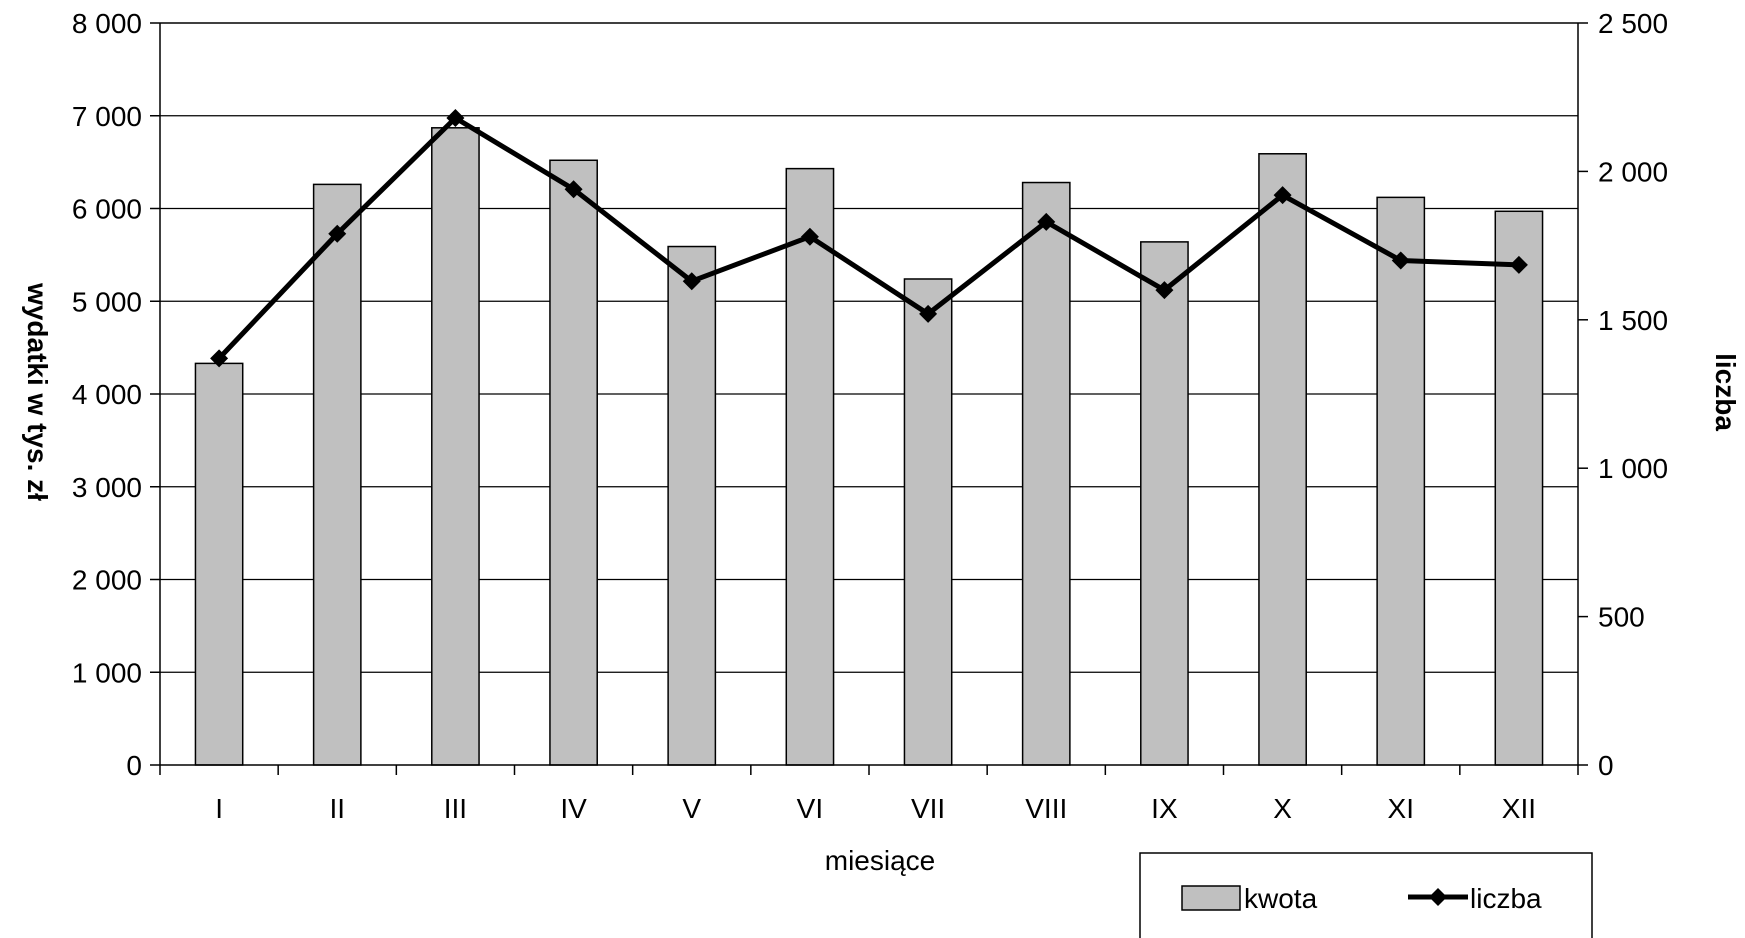 The image size is (1745, 938). Describe the element at coordinates (1519, 488) in the screenshot. I see `bar-XII` at that location.